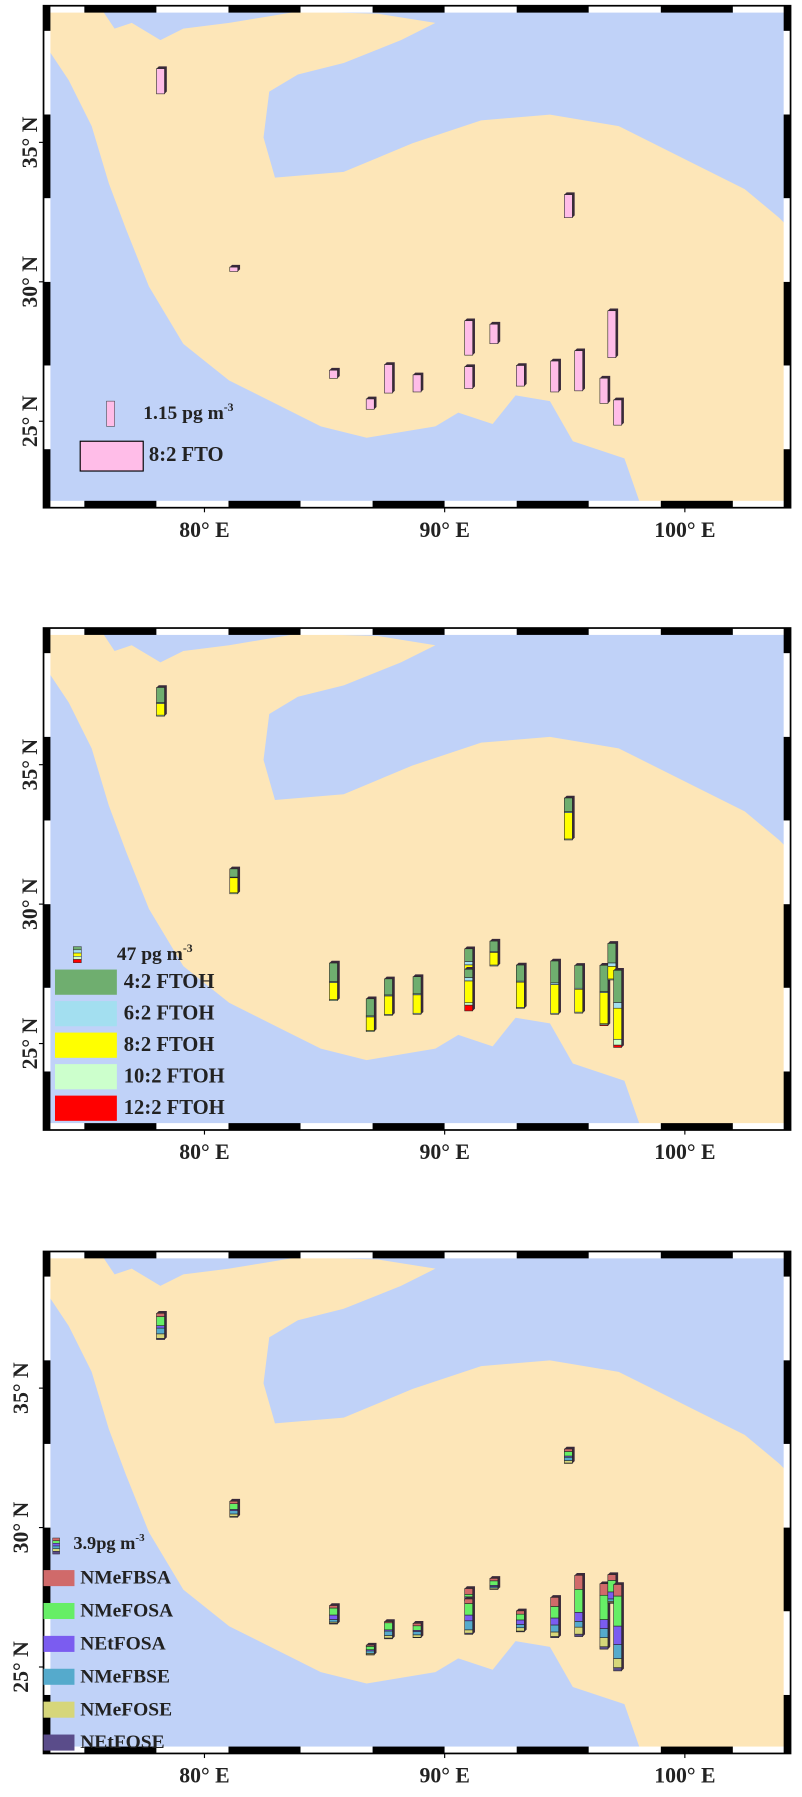  I want to click on legend-label: 6:2 FTOH, so click(169, 1014).